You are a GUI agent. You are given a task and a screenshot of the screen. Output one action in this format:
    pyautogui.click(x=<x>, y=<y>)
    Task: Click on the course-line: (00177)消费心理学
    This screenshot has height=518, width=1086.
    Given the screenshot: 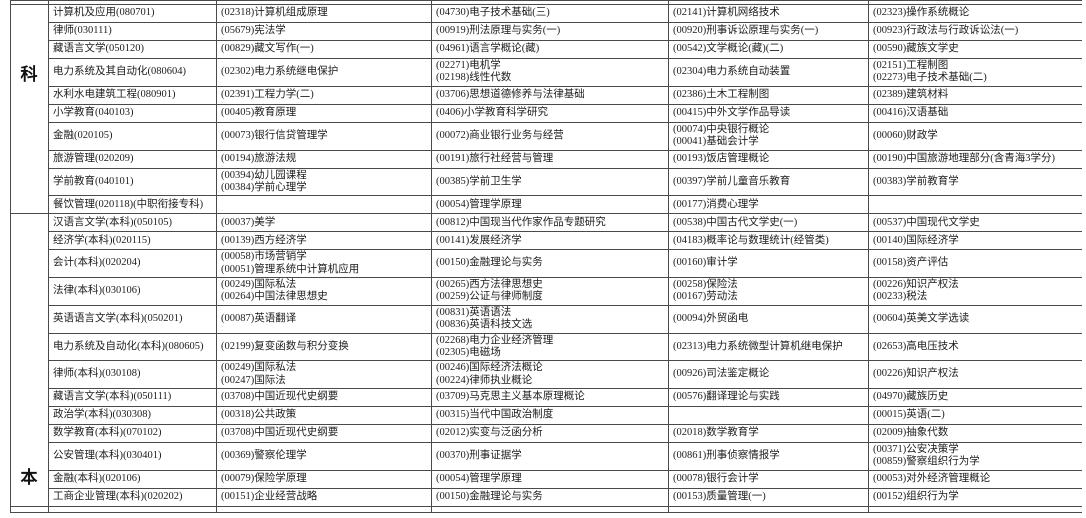 What is the action you would take?
    pyautogui.click(x=716, y=204)
    